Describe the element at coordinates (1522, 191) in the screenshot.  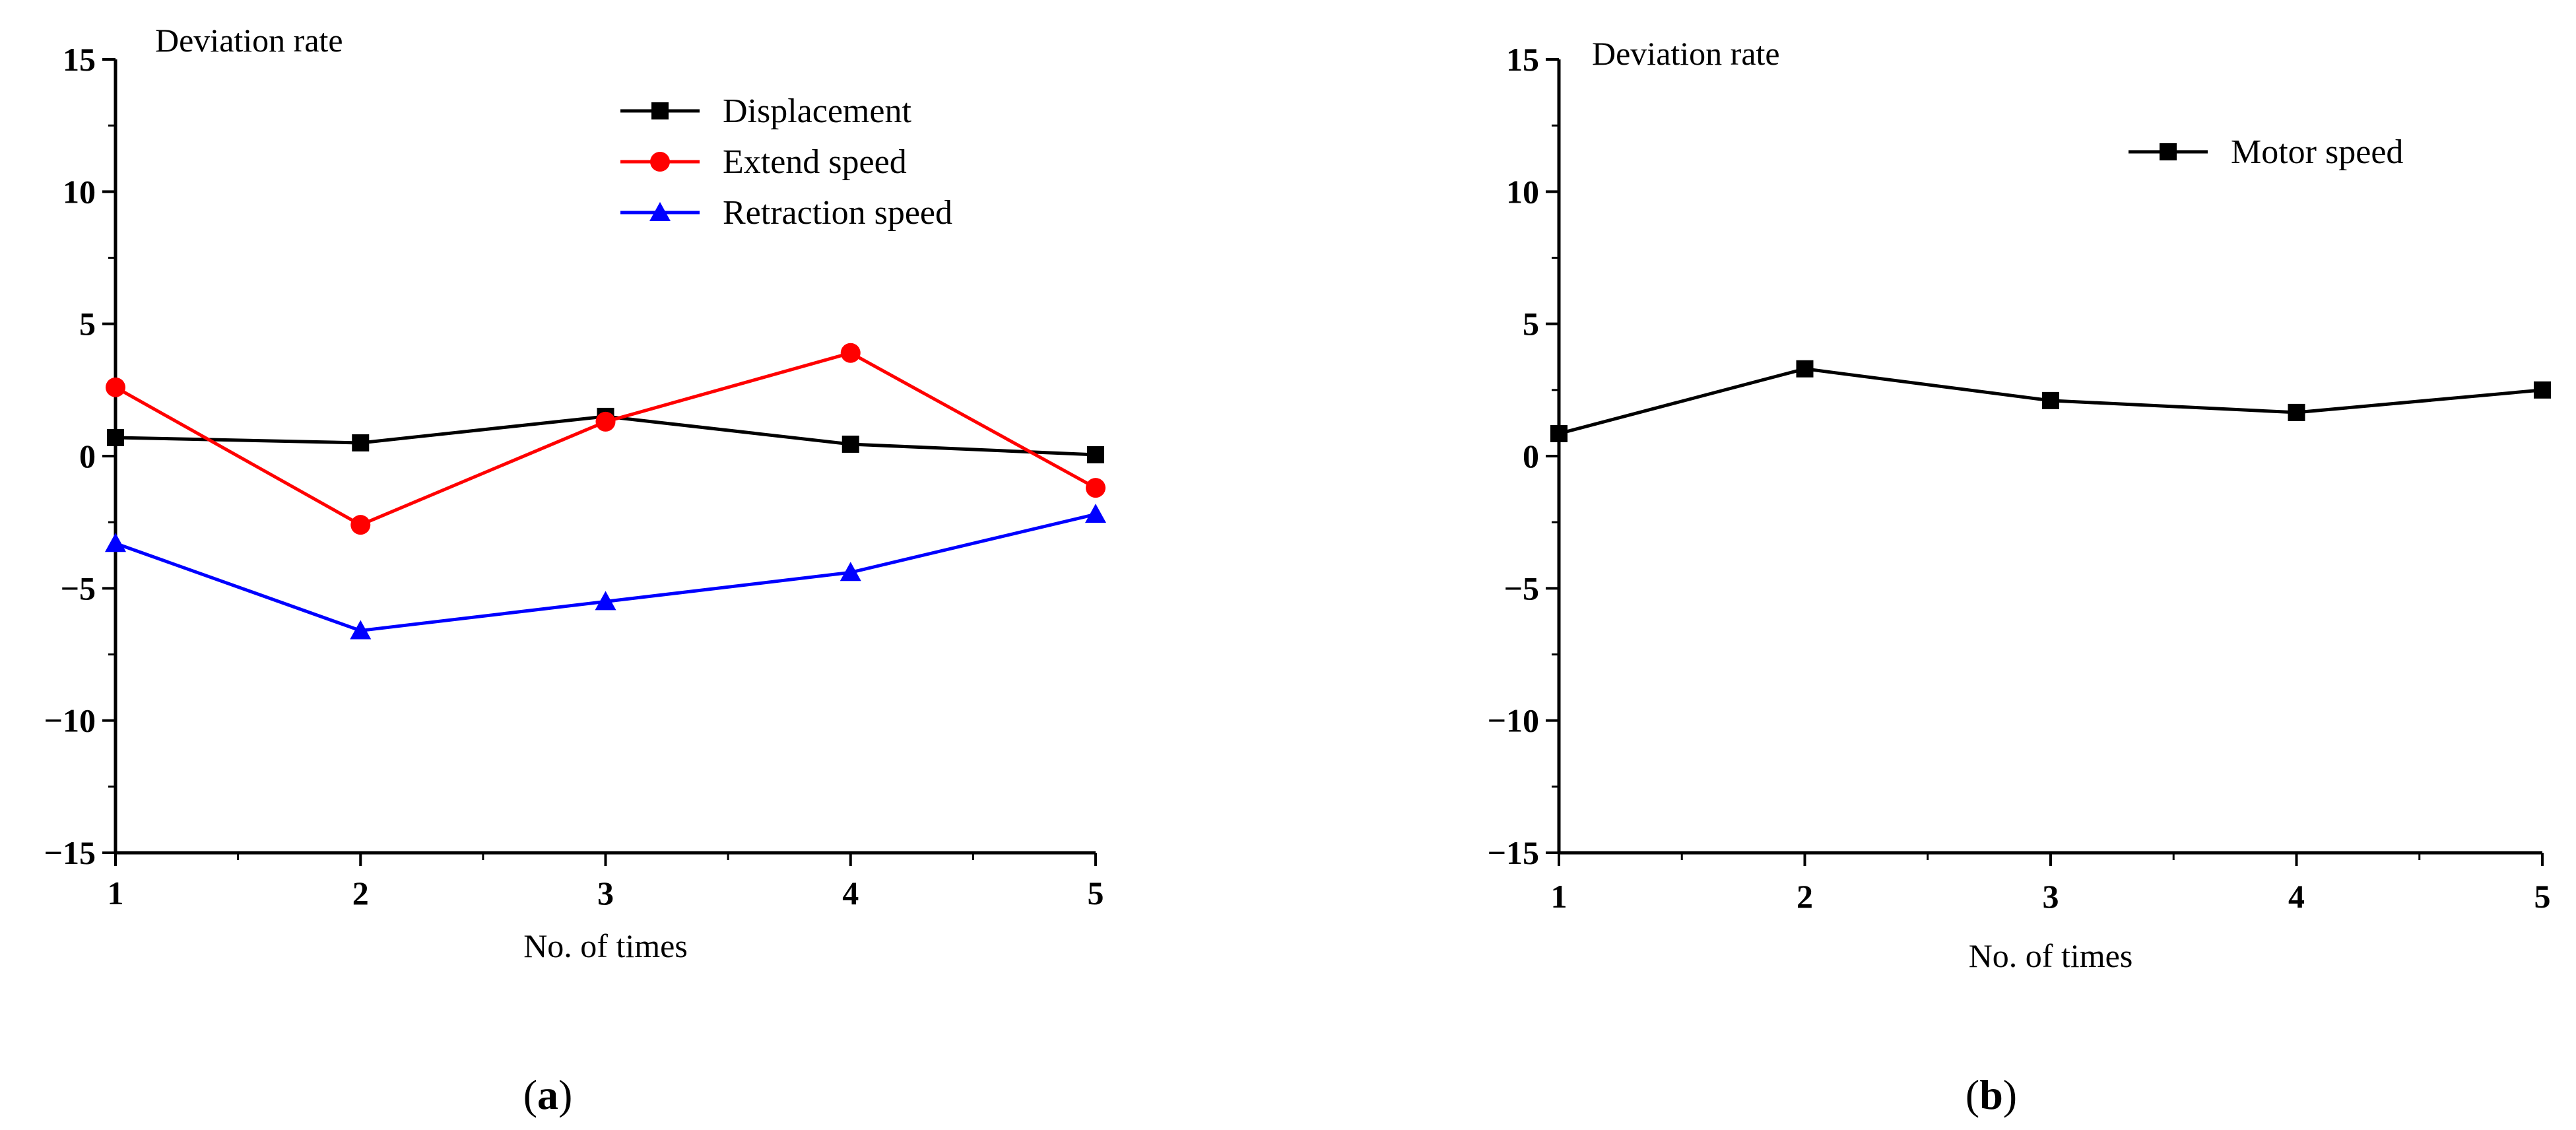
I see `panel-b-y-tick-label: 10` at that location.